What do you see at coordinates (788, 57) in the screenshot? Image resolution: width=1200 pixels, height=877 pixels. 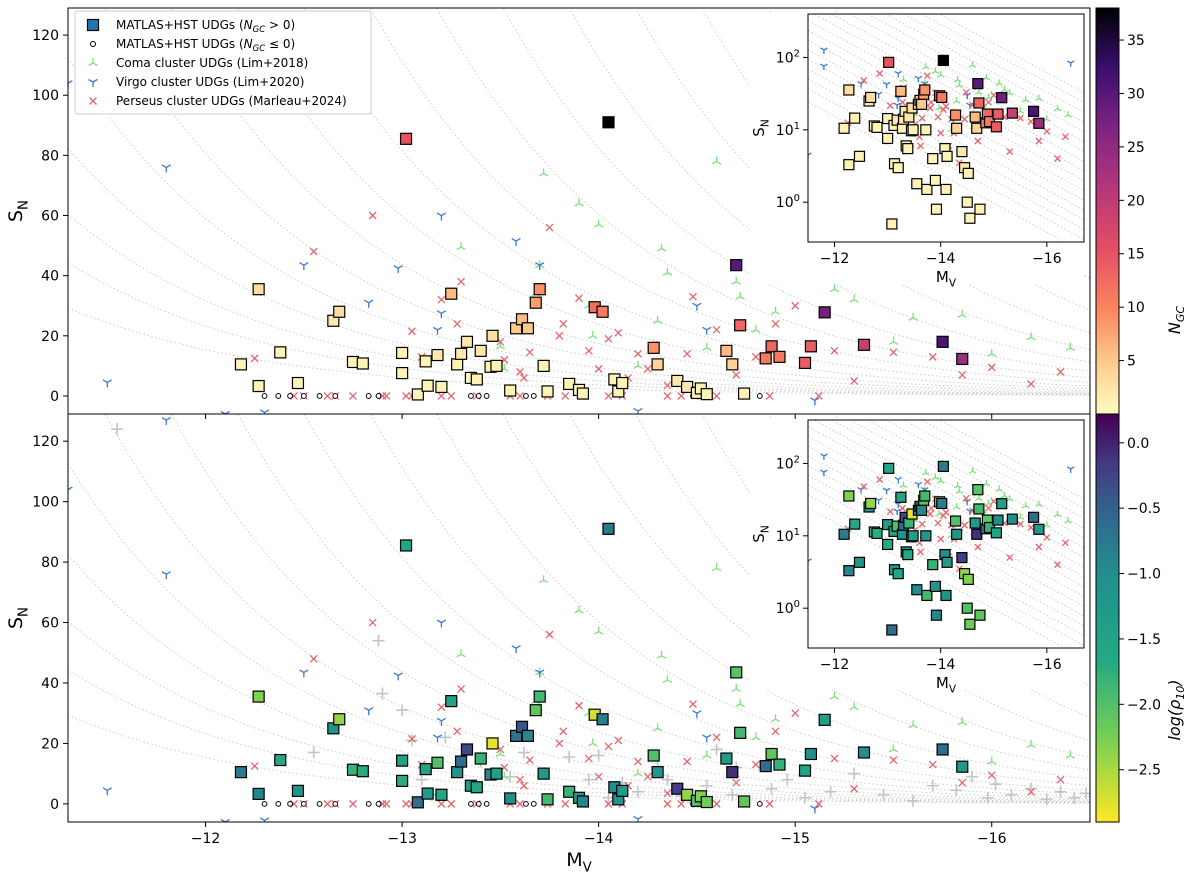 I see `inset-y-tick-label: 102` at bounding box center [788, 57].